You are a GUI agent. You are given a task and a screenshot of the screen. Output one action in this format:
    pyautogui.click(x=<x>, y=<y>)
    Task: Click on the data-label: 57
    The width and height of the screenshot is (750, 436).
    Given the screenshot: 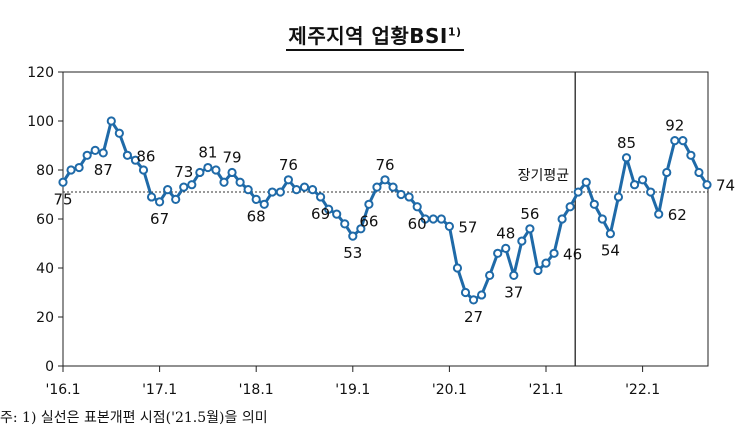 What is the action you would take?
    pyautogui.click(x=467, y=227)
    